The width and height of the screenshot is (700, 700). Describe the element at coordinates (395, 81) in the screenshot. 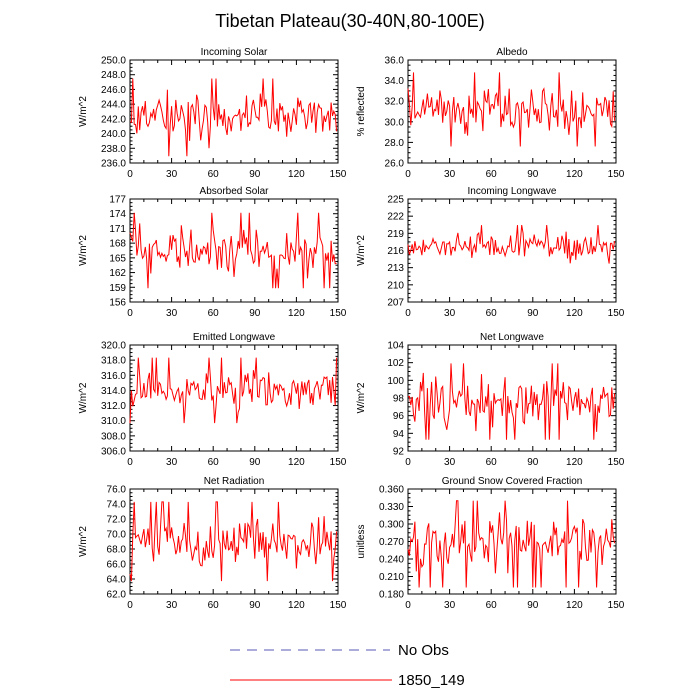

I see `y-tick-label: 34.0` at that location.